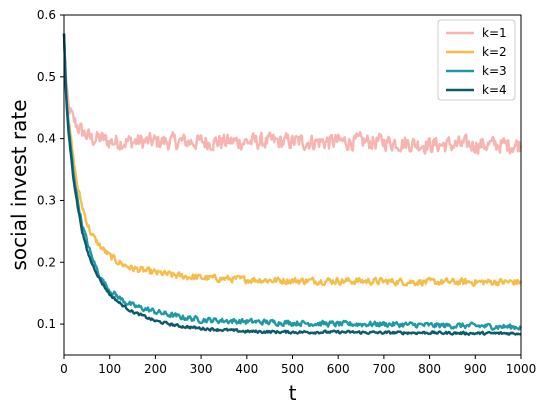  Describe the element at coordinates (46, 262) in the screenshot. I see `y-tick-label: 0.2` at that location.